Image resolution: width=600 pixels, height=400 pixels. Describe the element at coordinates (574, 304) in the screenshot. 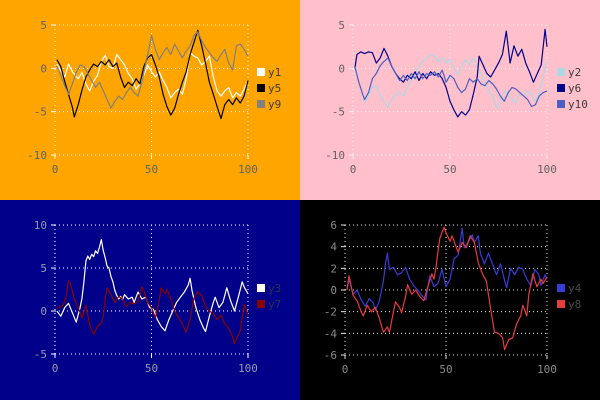

I see `legend-label-y8: y8` at that location.